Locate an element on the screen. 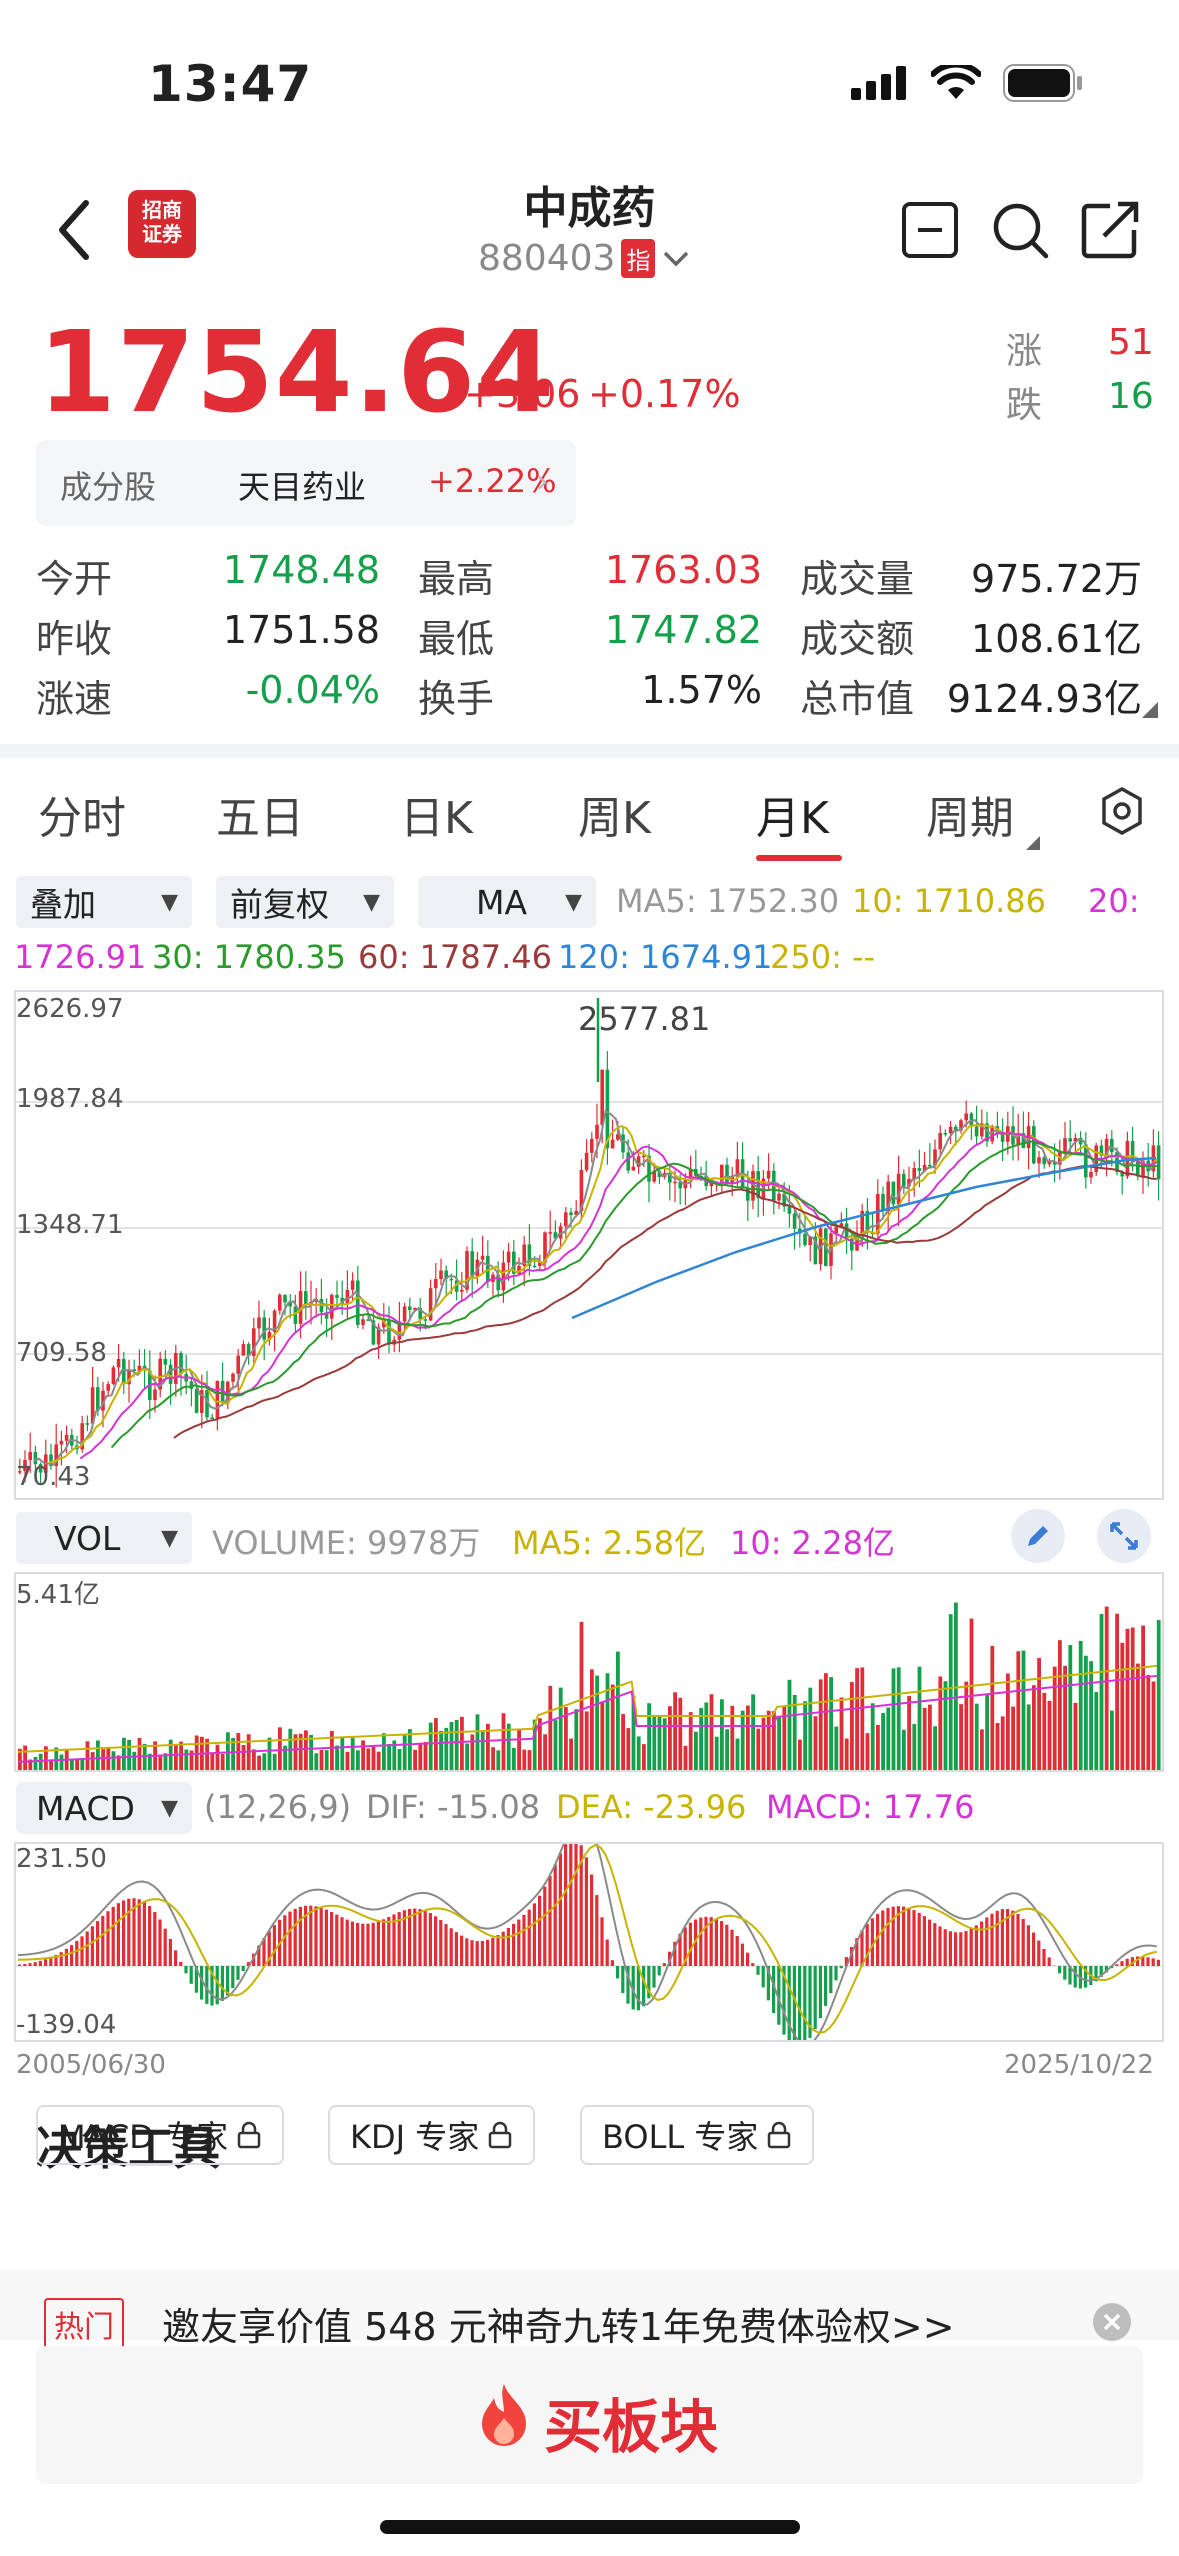  macd-params: (12,26,9) is located at coordinates (278, 1807).